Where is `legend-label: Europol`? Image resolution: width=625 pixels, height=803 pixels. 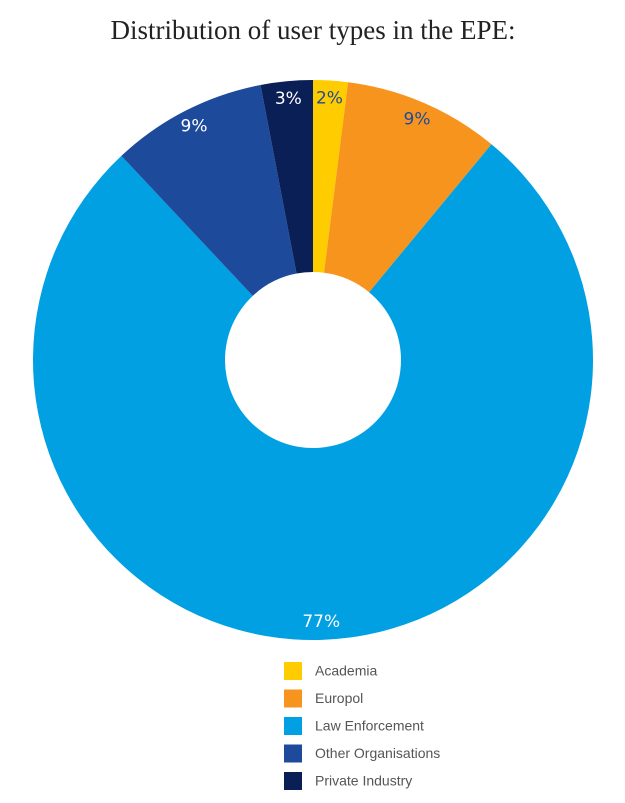 legend-label: Europol is located at coordinates (339, 698).